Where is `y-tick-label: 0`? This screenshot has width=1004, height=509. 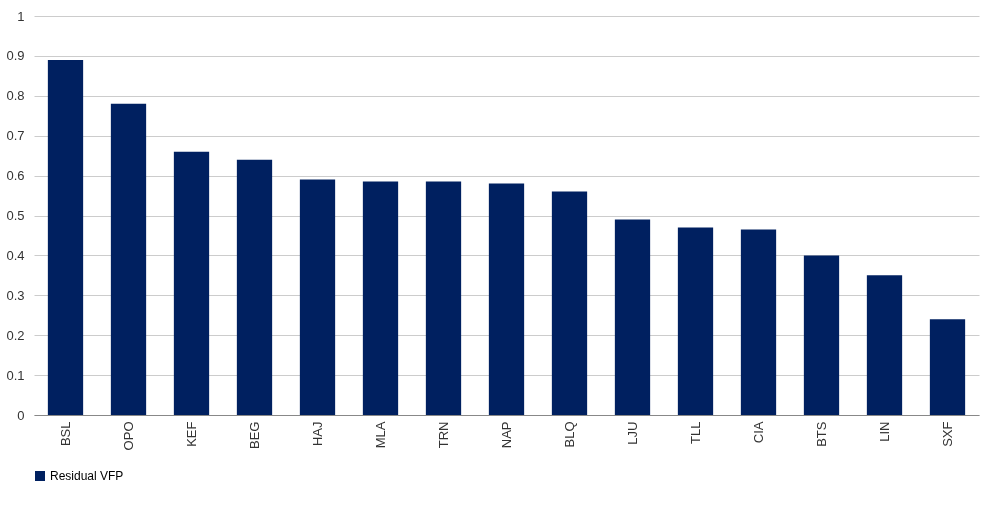
y-tick-label: 0 is located at coordinates (21, 415).